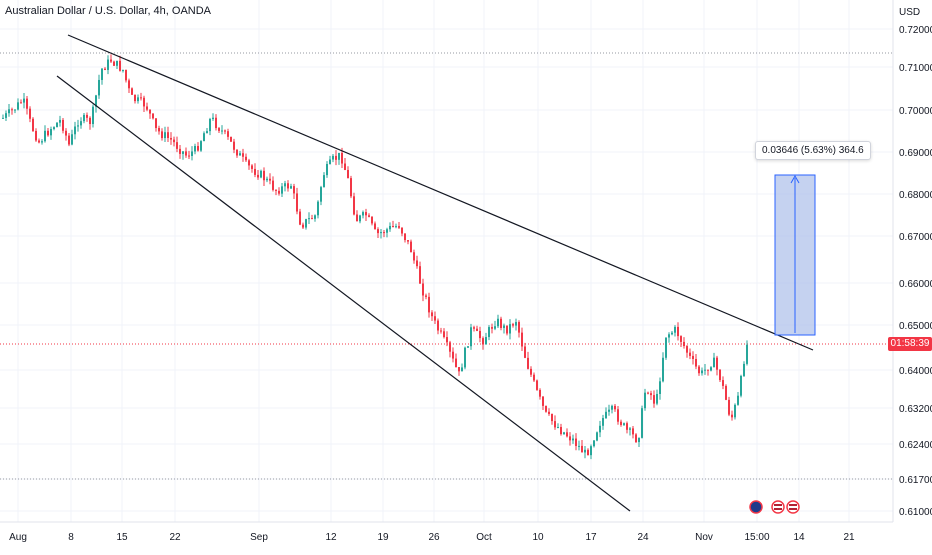 The height and width of the screenshot is (555, 932). Describe the element at coordinates (915, 68) in the screenshot. I see `y-tick-label: 0.71000` at that location.